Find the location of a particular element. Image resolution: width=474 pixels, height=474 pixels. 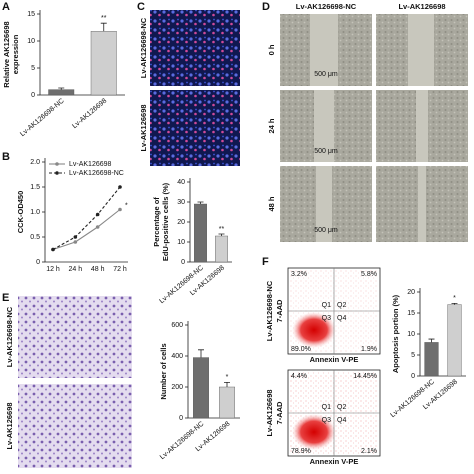

y-tick-label: 200 is located at coordinates (177, 387).